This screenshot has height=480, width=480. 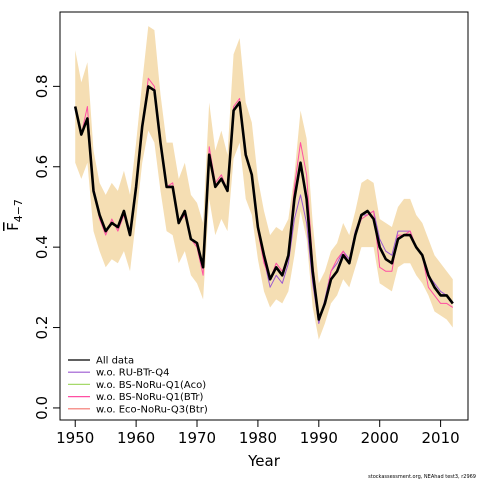 What do you see at coordinates (136, 438) in the screenshot?
I see `x-tick-label: 1960` at bounding box center [136, 438].